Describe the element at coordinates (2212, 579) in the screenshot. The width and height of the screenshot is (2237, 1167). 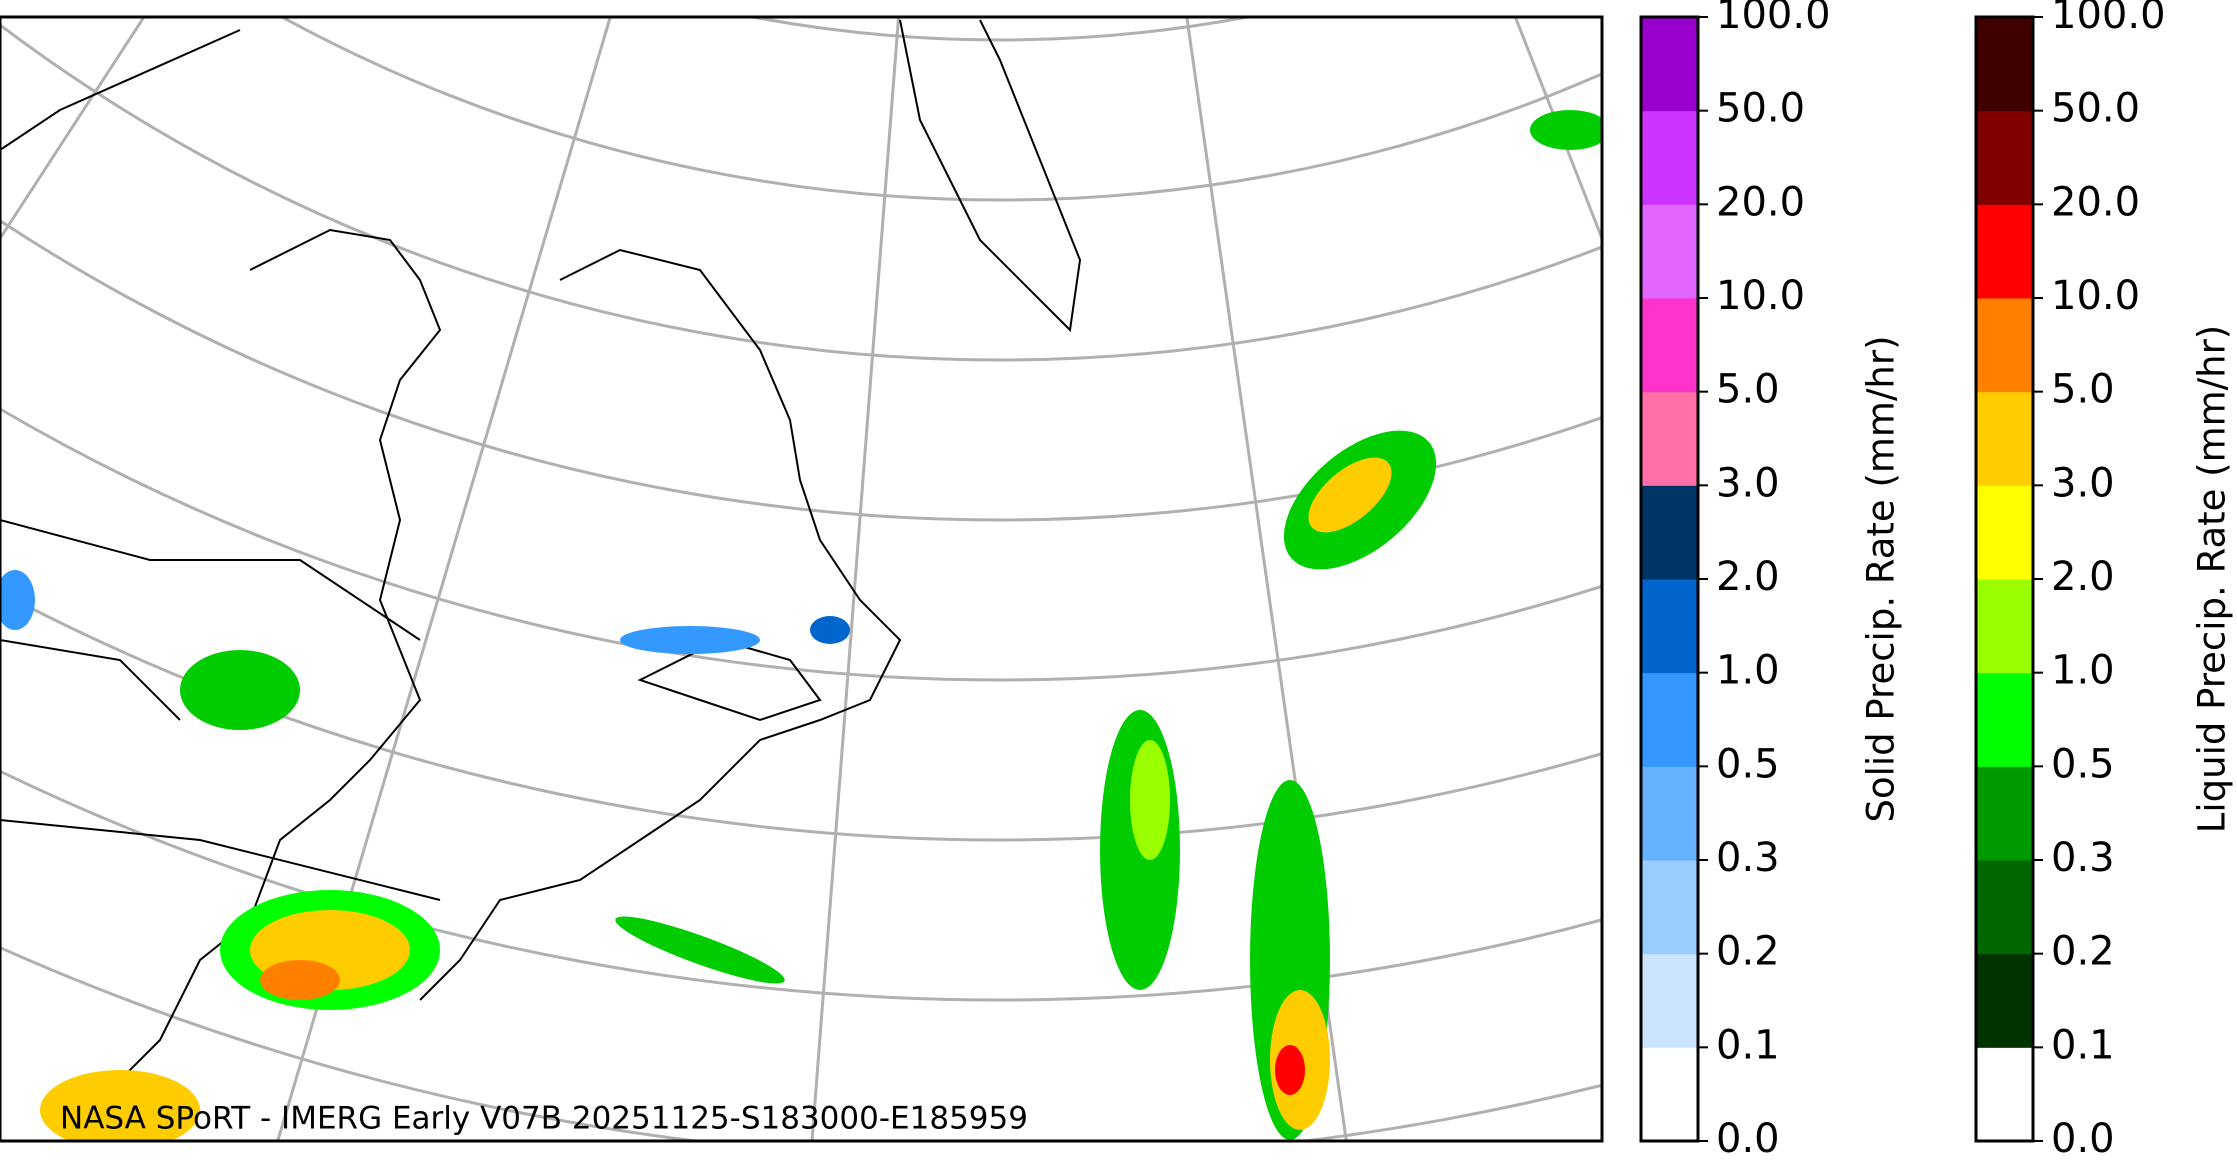
I see `colorbar-label: Liquid Precip. Rate (mm/hr)` at that location.